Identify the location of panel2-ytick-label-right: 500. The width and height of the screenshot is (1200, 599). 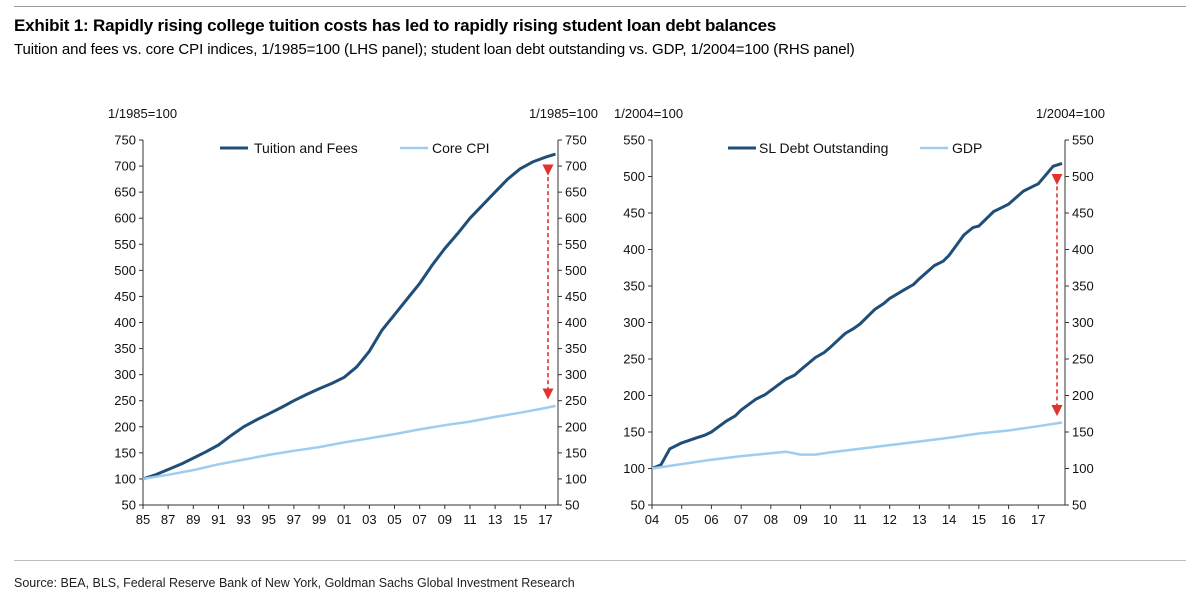
(1083, 176).